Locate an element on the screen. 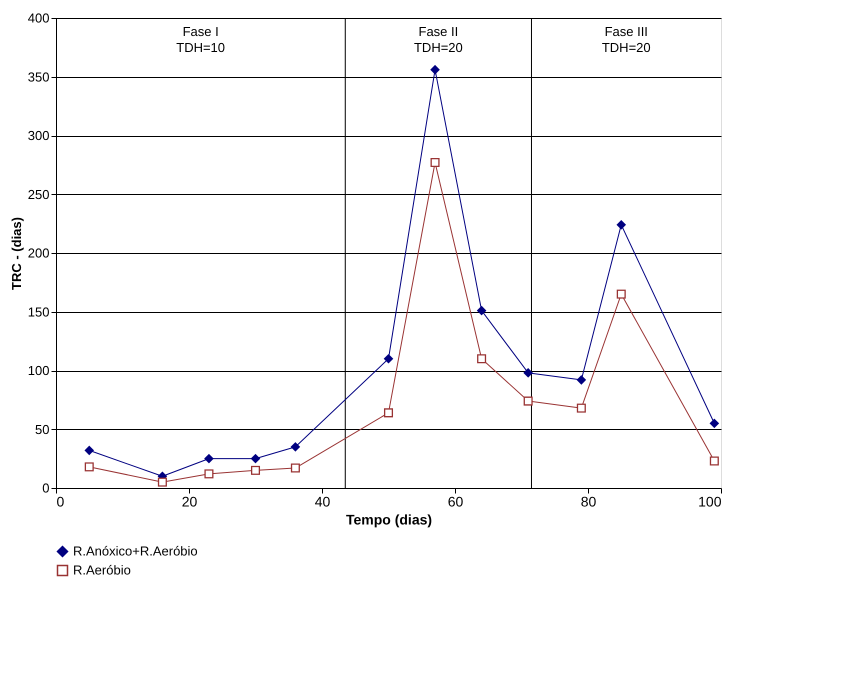 The height and width of the screenshot is (675, 856). y-tick-label: 50 is located at coordinates (42, 429).